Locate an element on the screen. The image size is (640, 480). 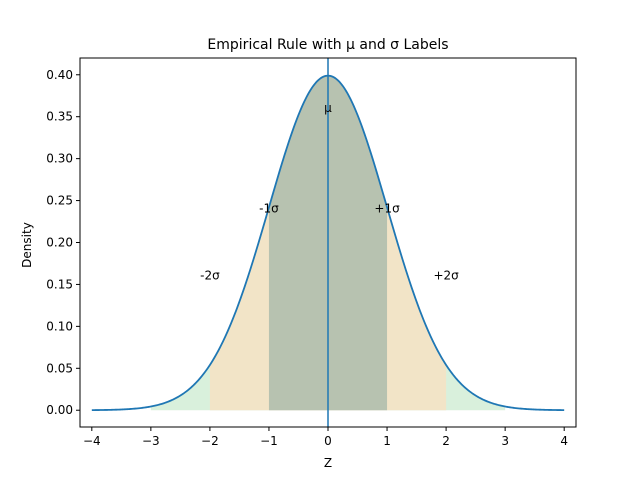
y-tick-label-0: 0.00 is located at coordinates (59, 410).